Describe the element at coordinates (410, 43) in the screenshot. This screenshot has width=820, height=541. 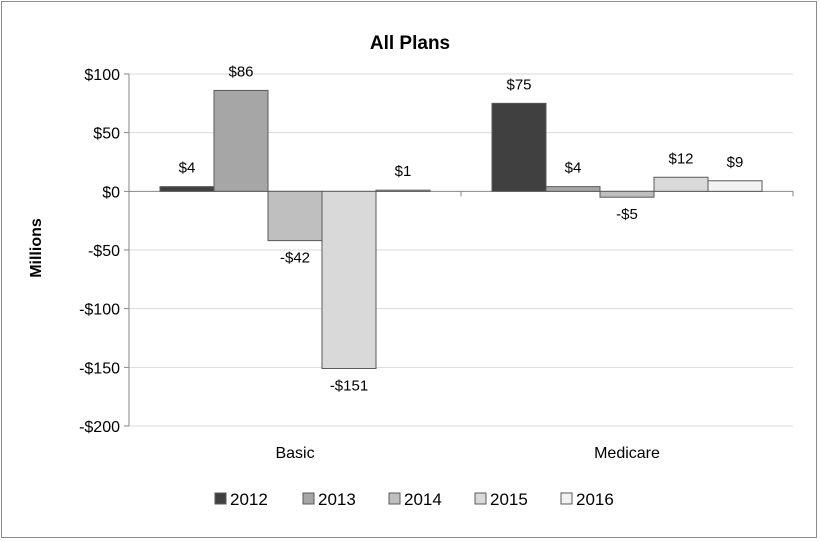
I see `chart-title: All Plans` at that location.